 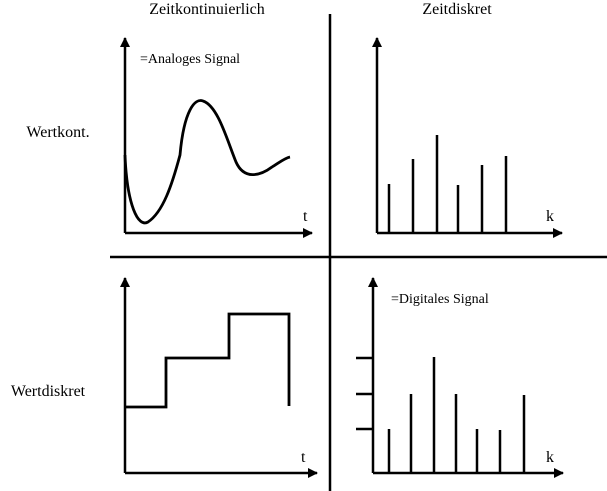 What do you see at coordinates (550, 457) in the screenshot?
I see `x-axis-label-k-bottom: k` at bounding box center [550, 457].